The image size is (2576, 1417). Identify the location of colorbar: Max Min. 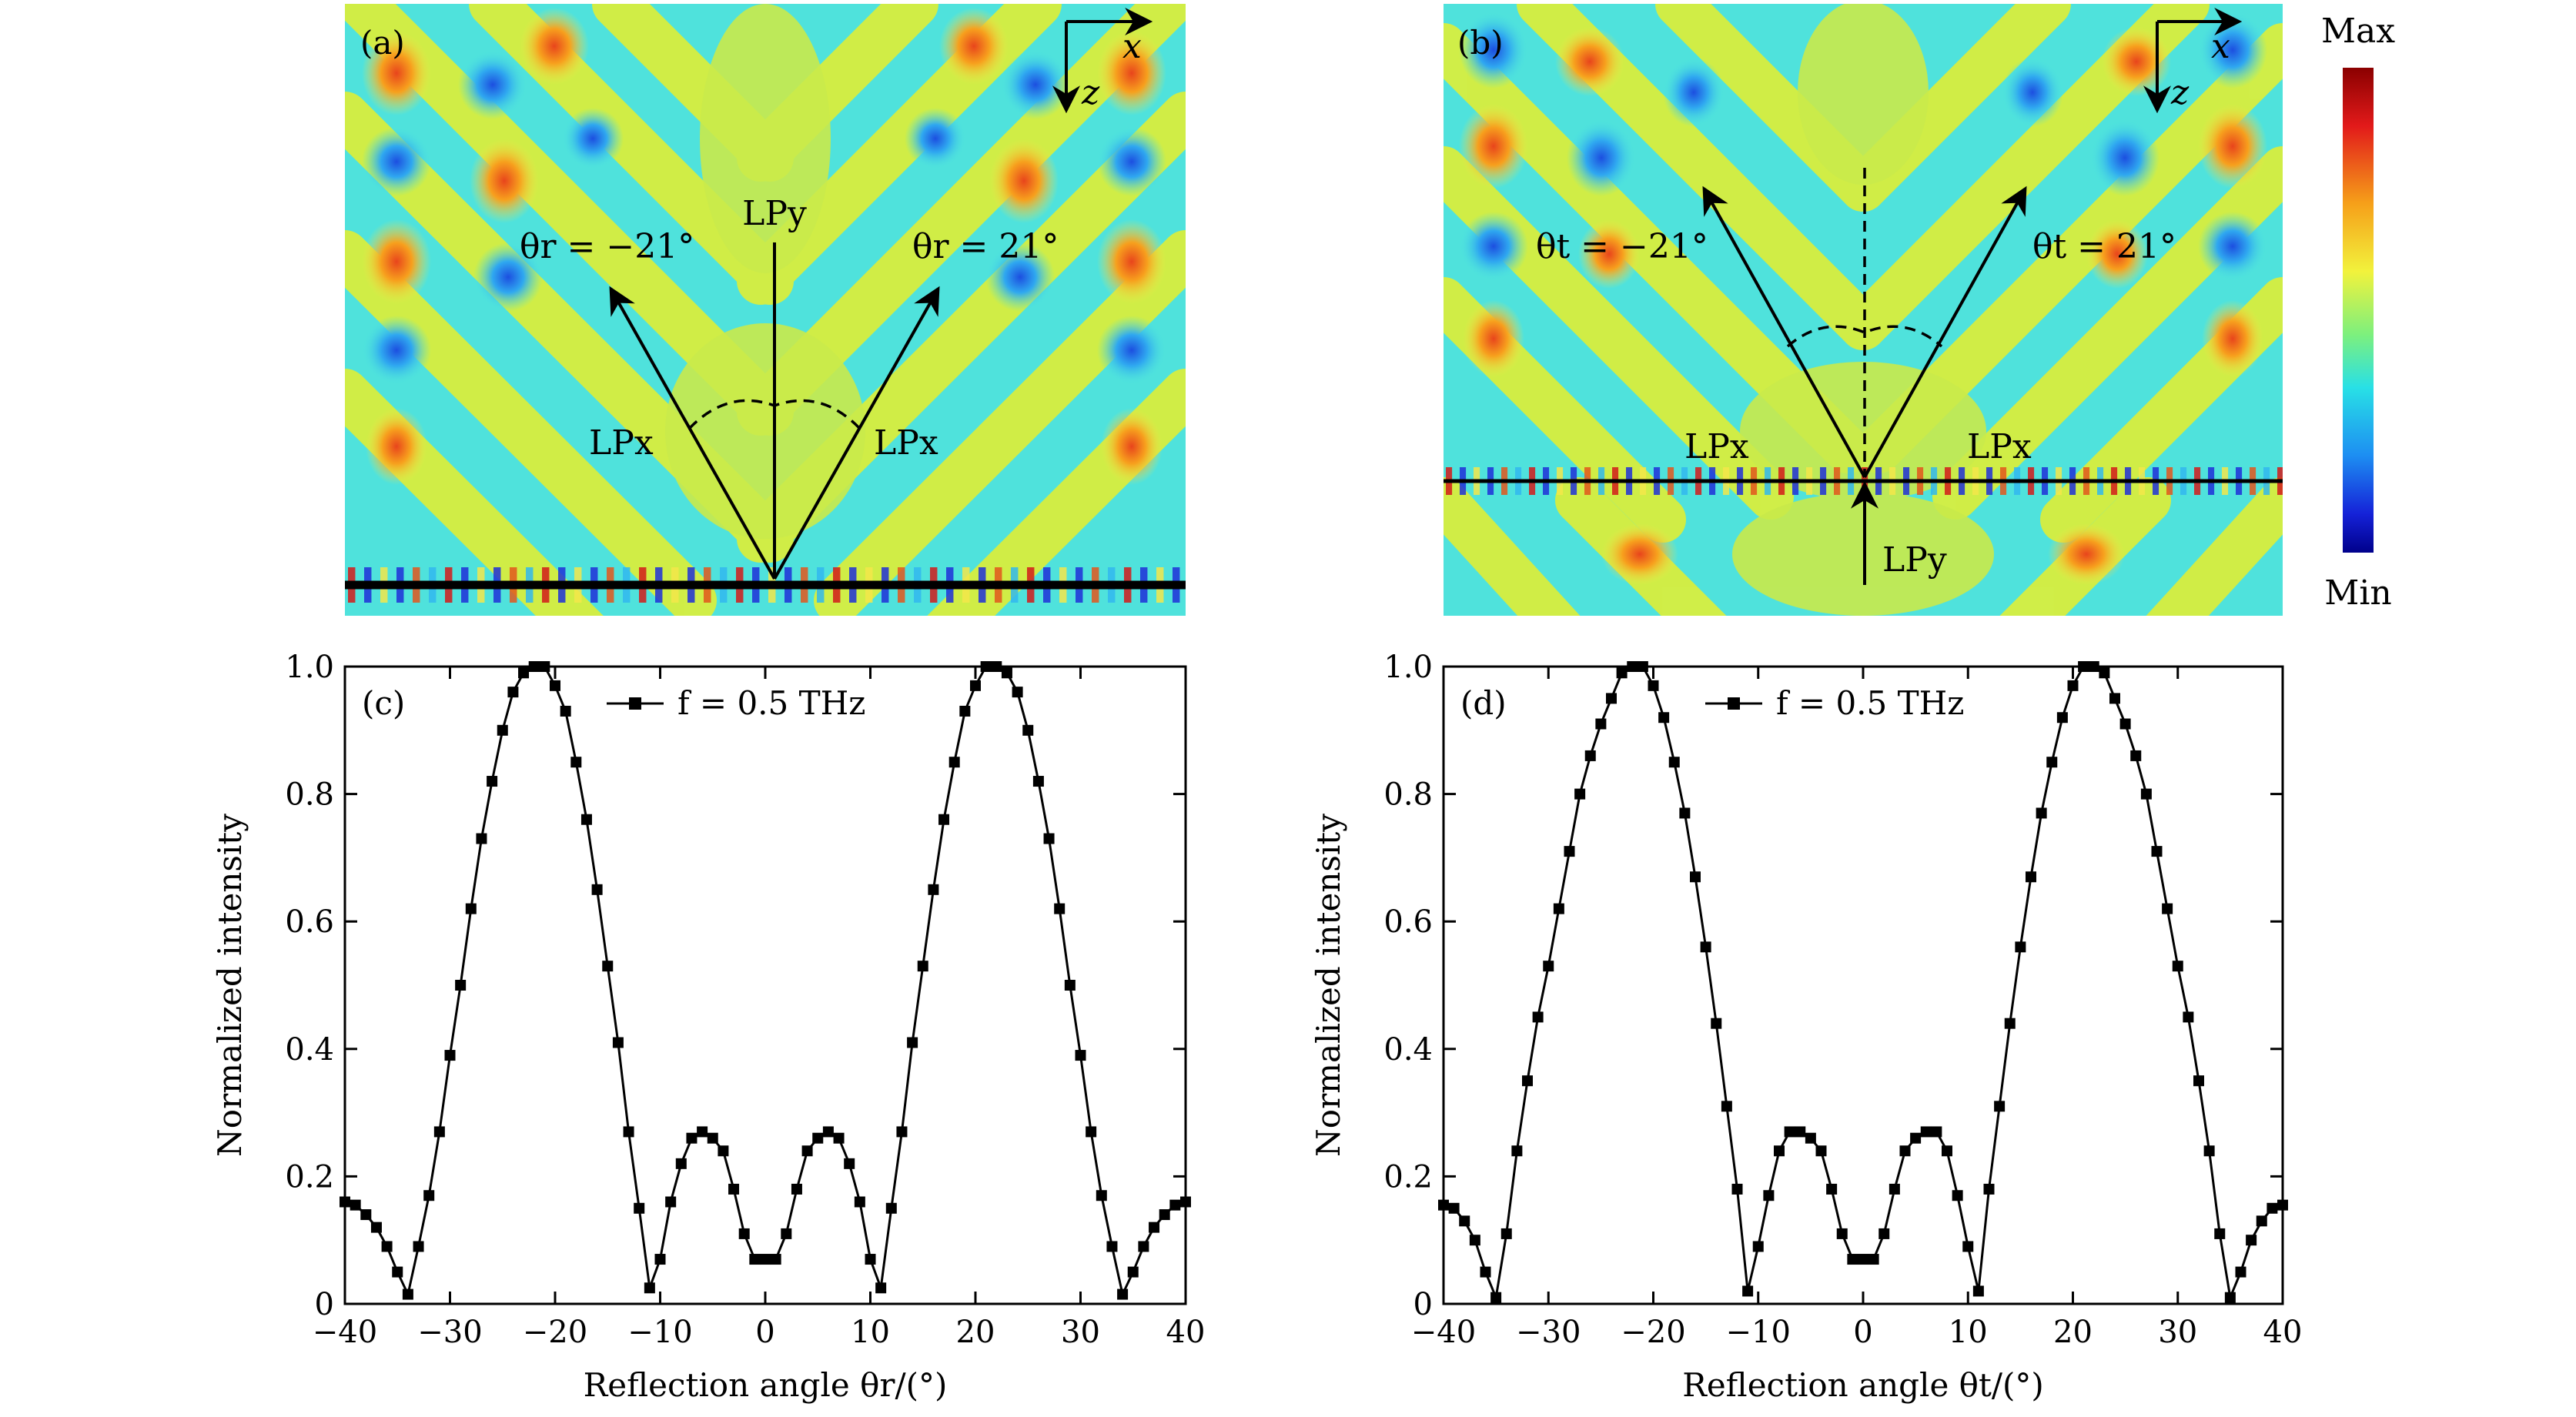
(2358, 312).